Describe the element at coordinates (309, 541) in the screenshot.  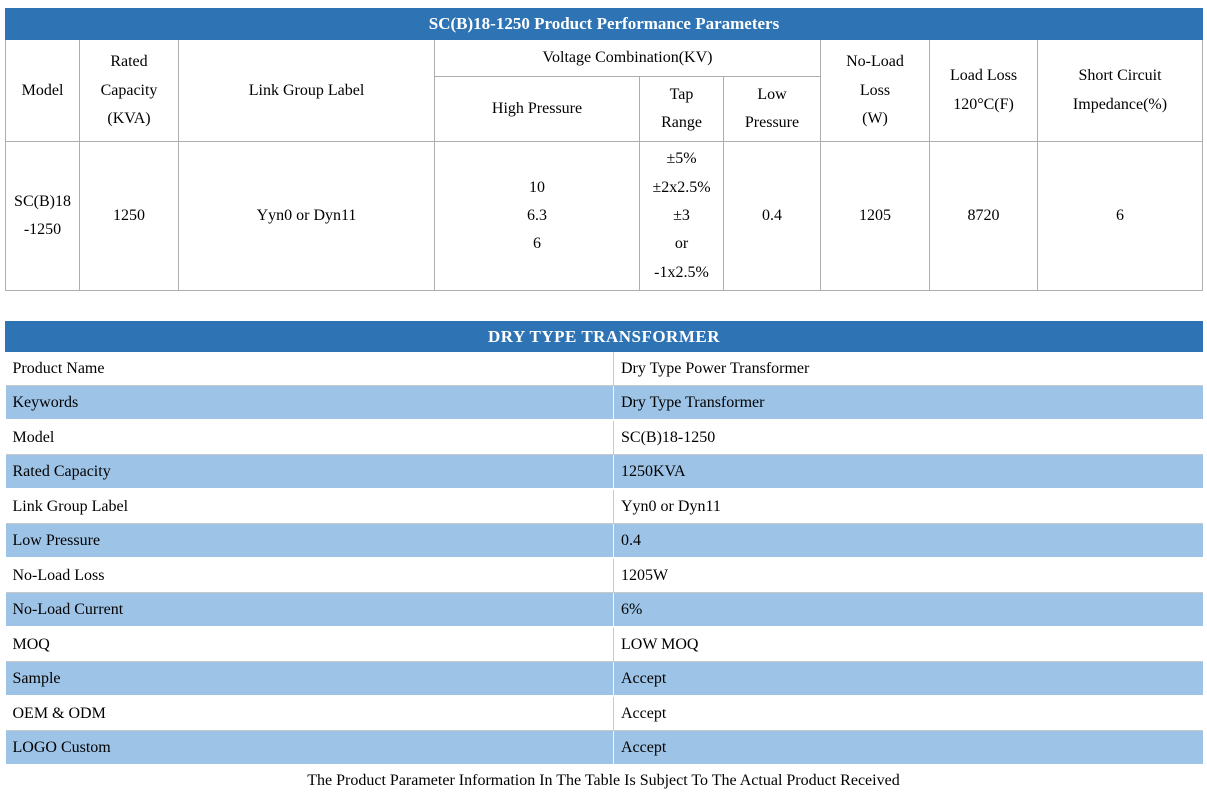
I see `spec-label: Low Pressure` at that location.